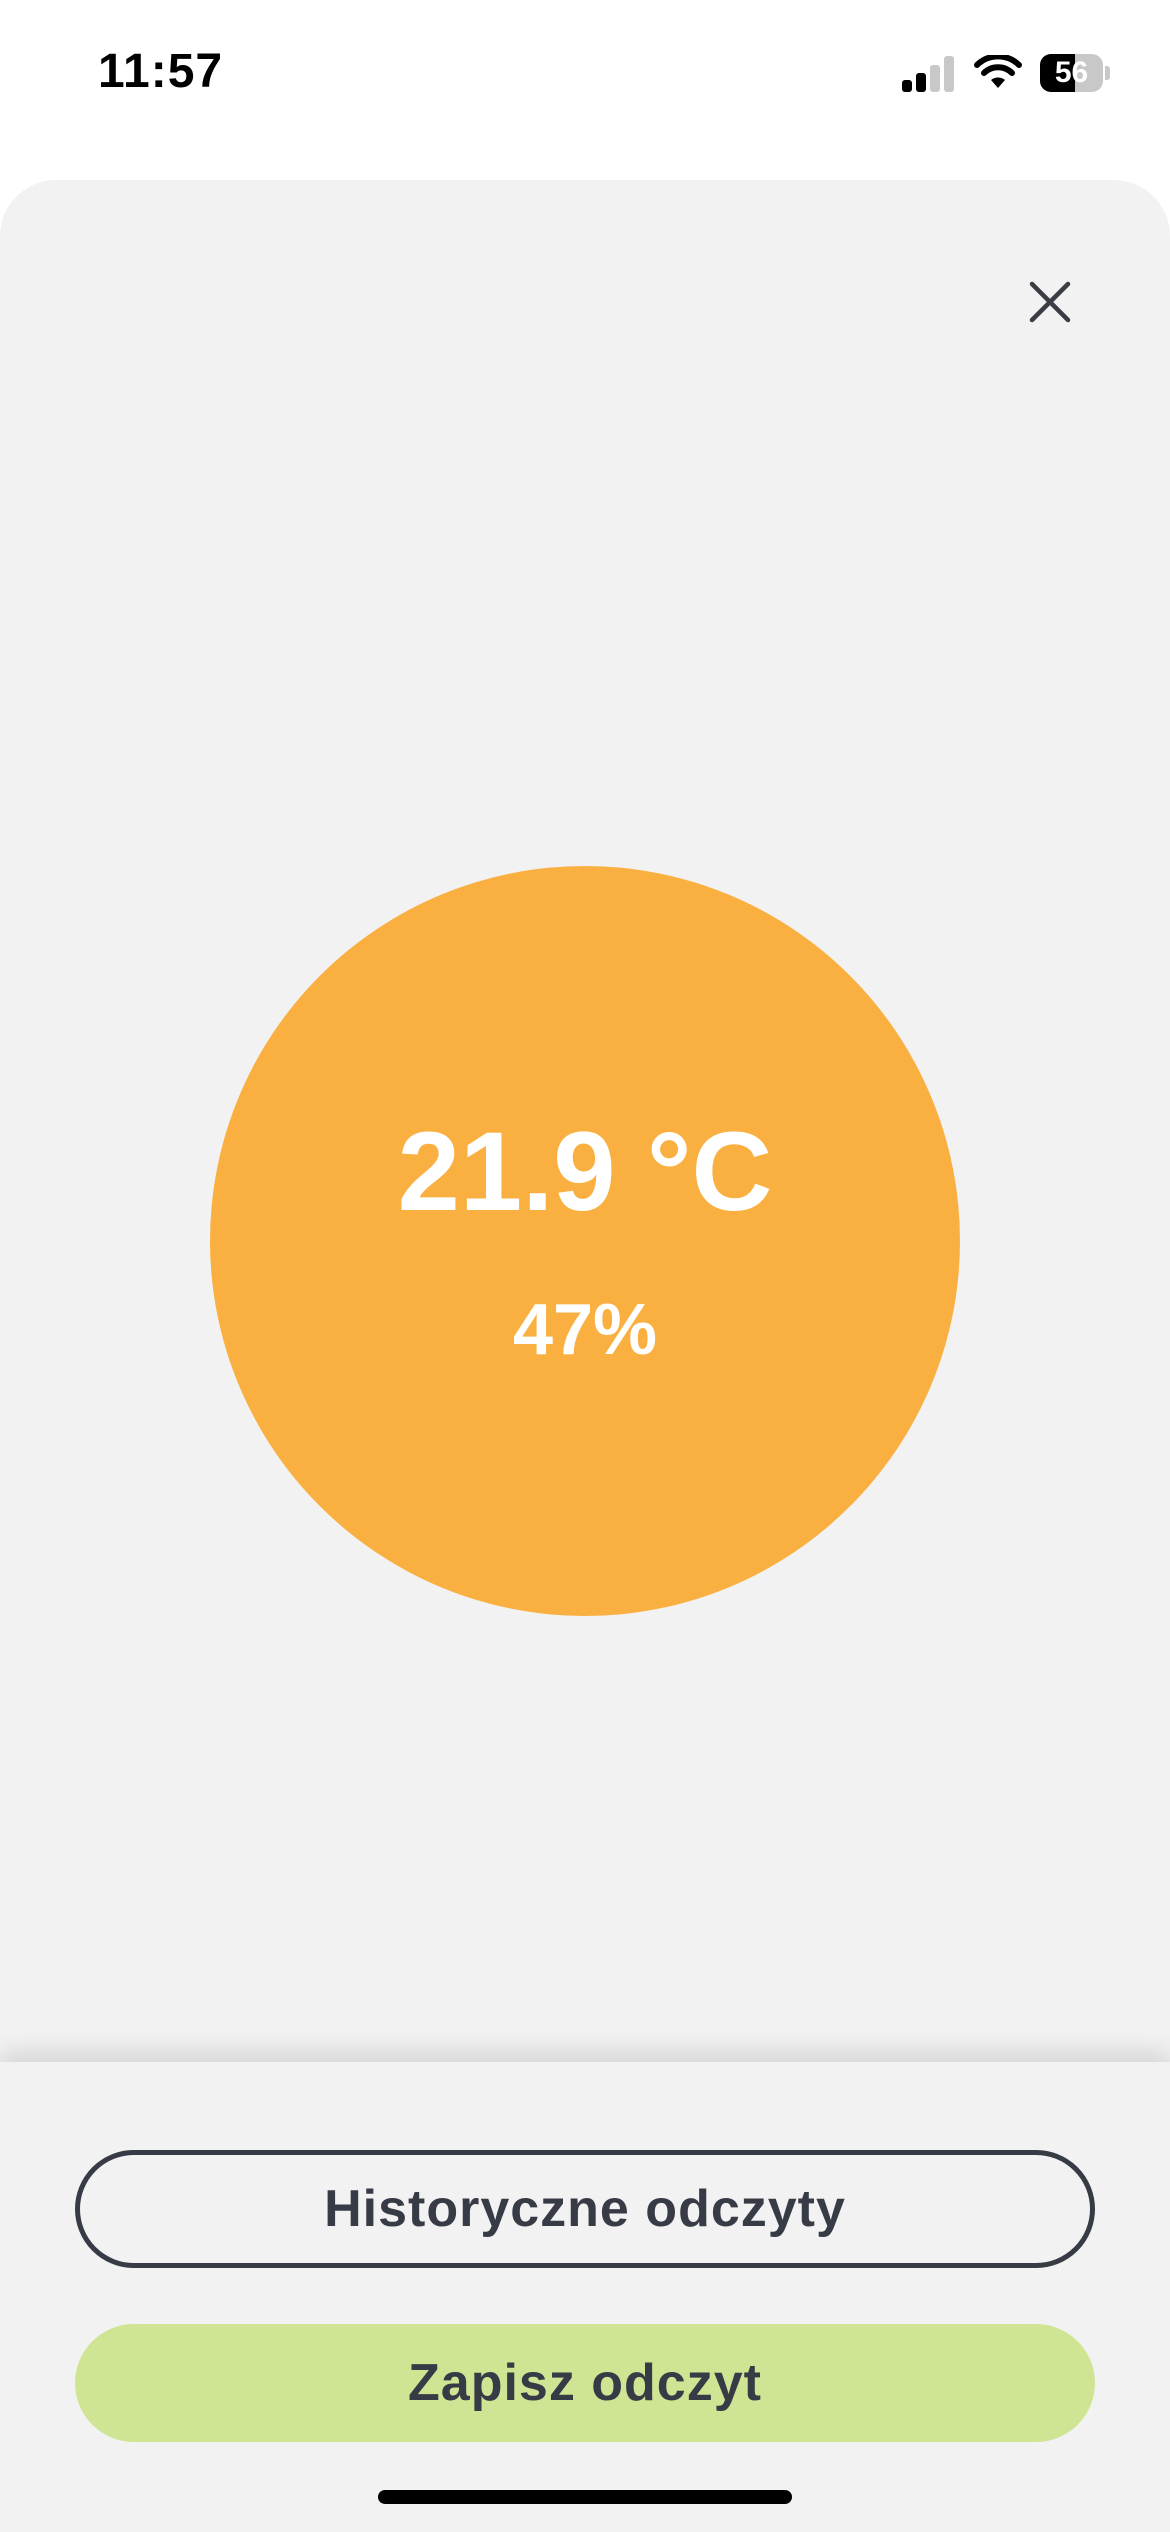 This screenshot has height=2532, width=1170. I want to click on status-icons: 56, so click(1006, 73).